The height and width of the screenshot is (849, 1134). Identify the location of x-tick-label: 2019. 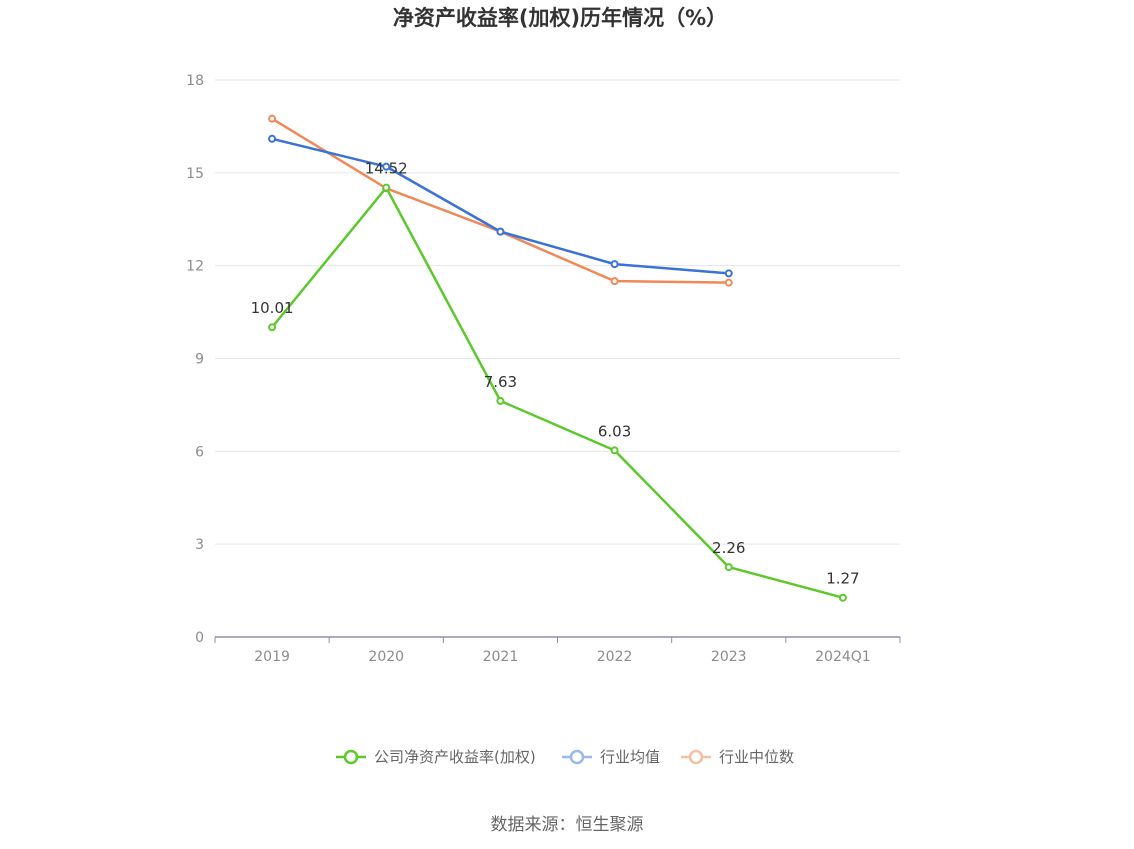
(272, 657).